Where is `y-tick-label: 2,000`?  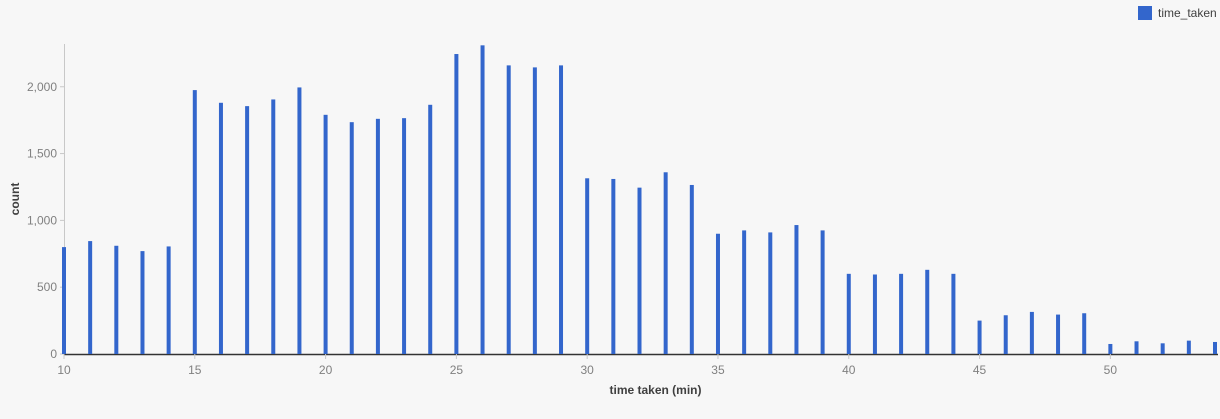
y-tick-label: 2,000 is located at coordinates (42, 87).